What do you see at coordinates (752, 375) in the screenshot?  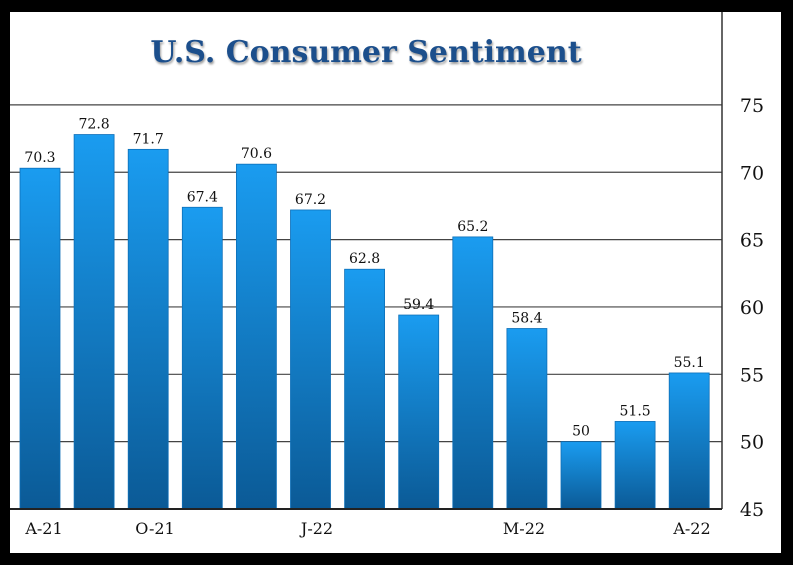 I see `y-tick-label: 55` at bounding box center [752, 375].